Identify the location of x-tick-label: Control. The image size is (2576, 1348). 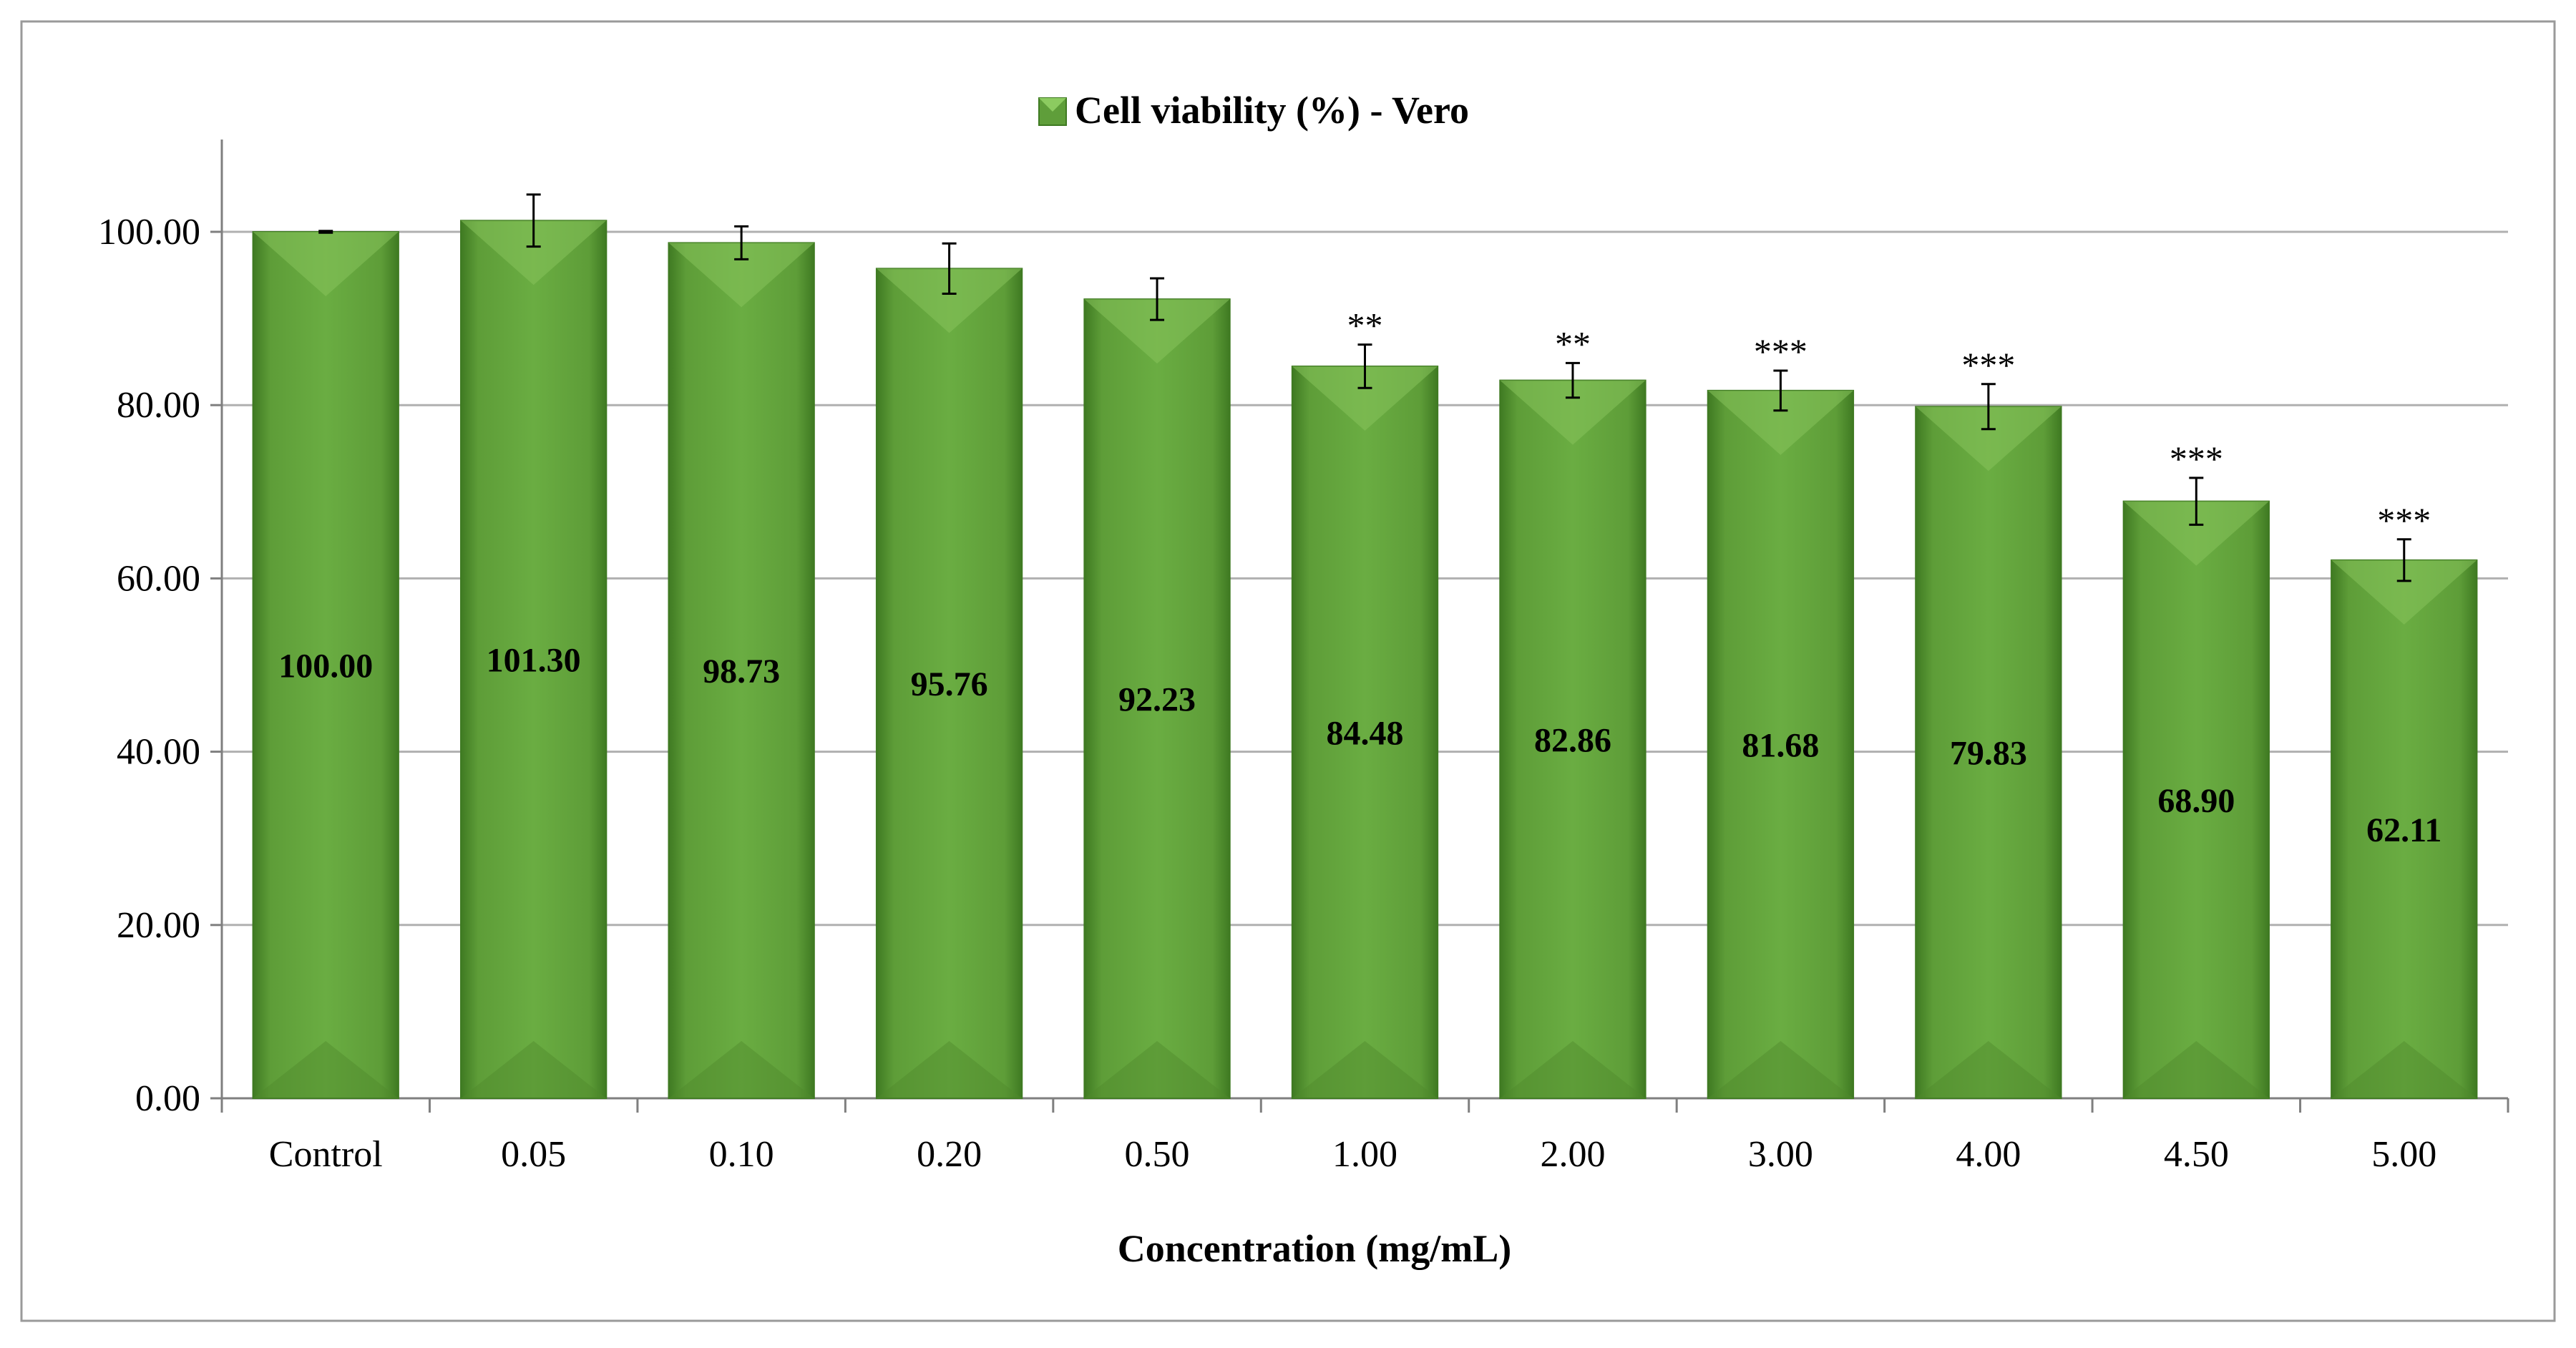
(326, 1154).